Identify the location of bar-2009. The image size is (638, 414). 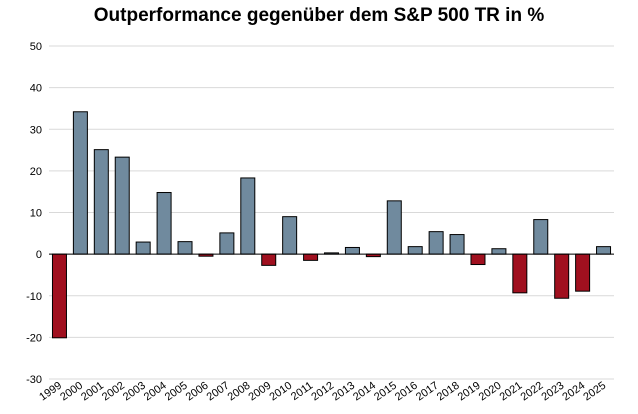
(269, 259).